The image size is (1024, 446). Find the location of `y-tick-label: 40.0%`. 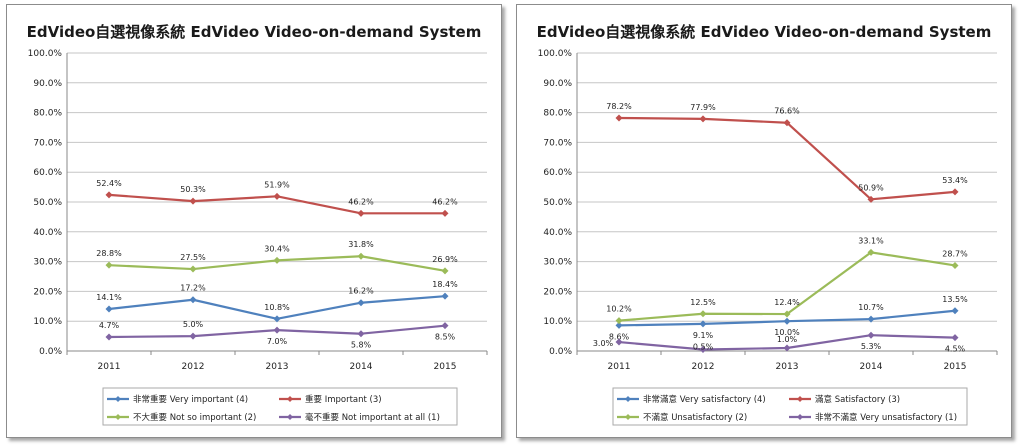

y-tick-label: 40.0% is located at coordinates (557, 233).